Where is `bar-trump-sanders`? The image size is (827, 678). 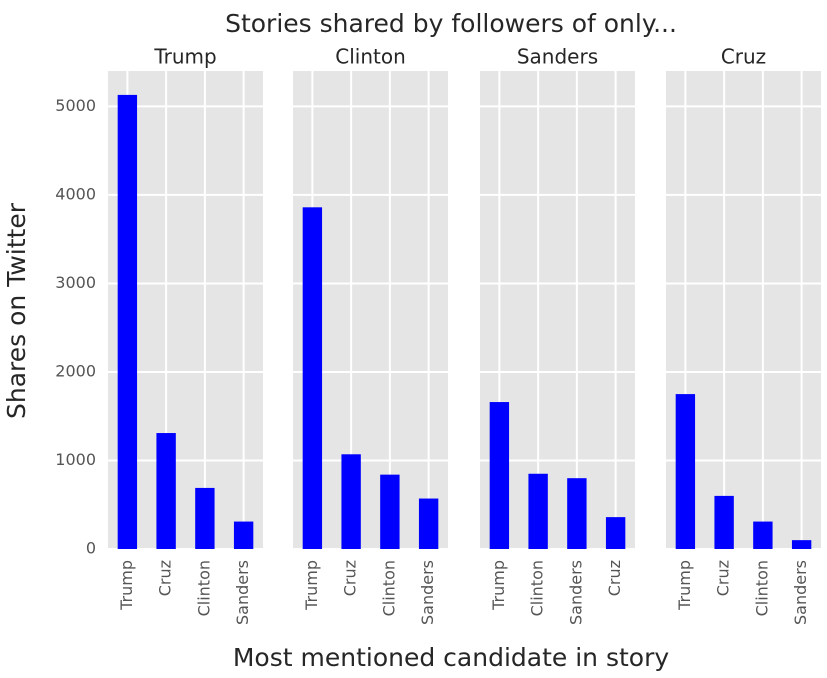 bar-trump-sanders is located at coordinates (243, 535).